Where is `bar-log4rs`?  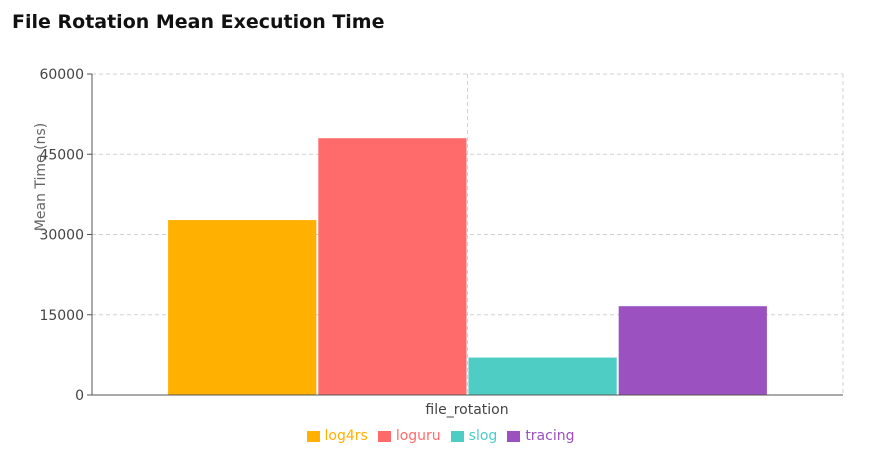 bar-log4rs is located at coordinates (242, 307).